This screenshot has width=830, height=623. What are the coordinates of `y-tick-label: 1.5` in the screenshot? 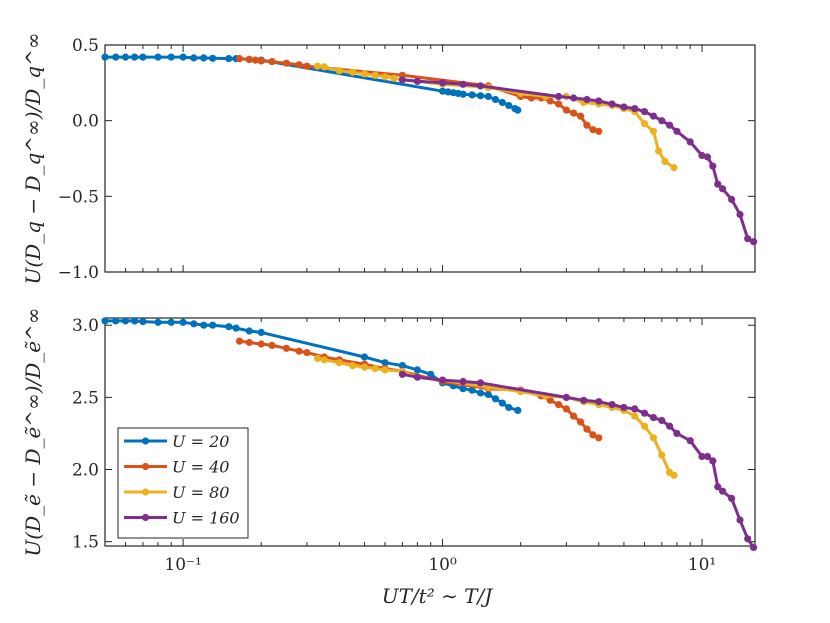 It's located at (85, 543).